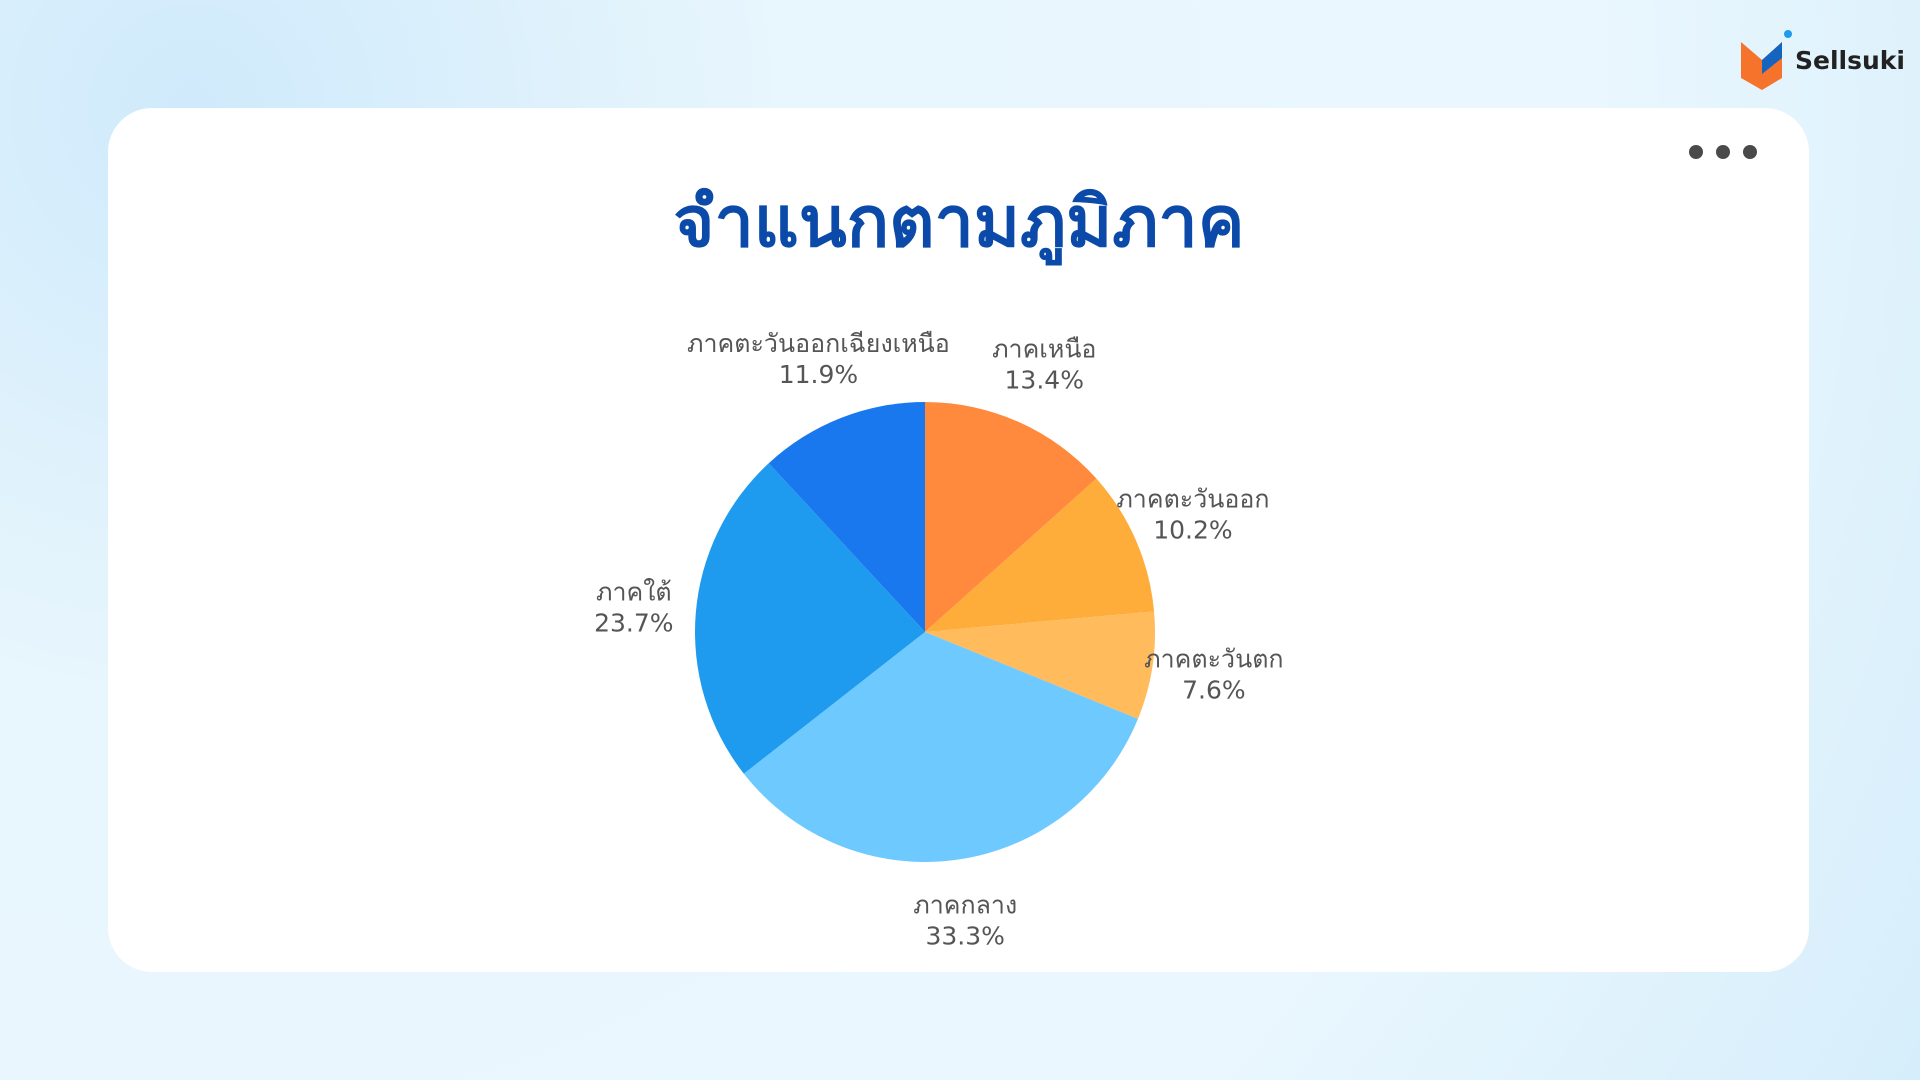  Describe the element at coordinates (1213, 658) in the screenshot. I see `slice-label: ภาคตะวันตก` at that location.